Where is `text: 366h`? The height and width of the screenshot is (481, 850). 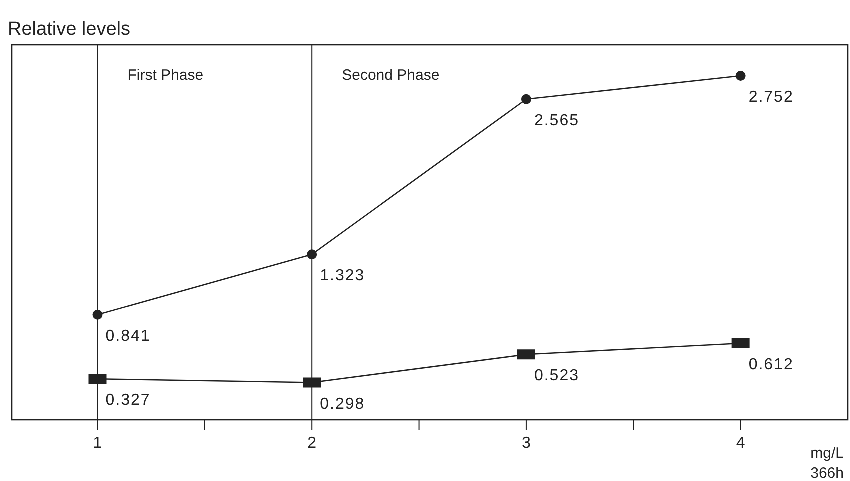
text: 366h is located at coordinates (827, 473).